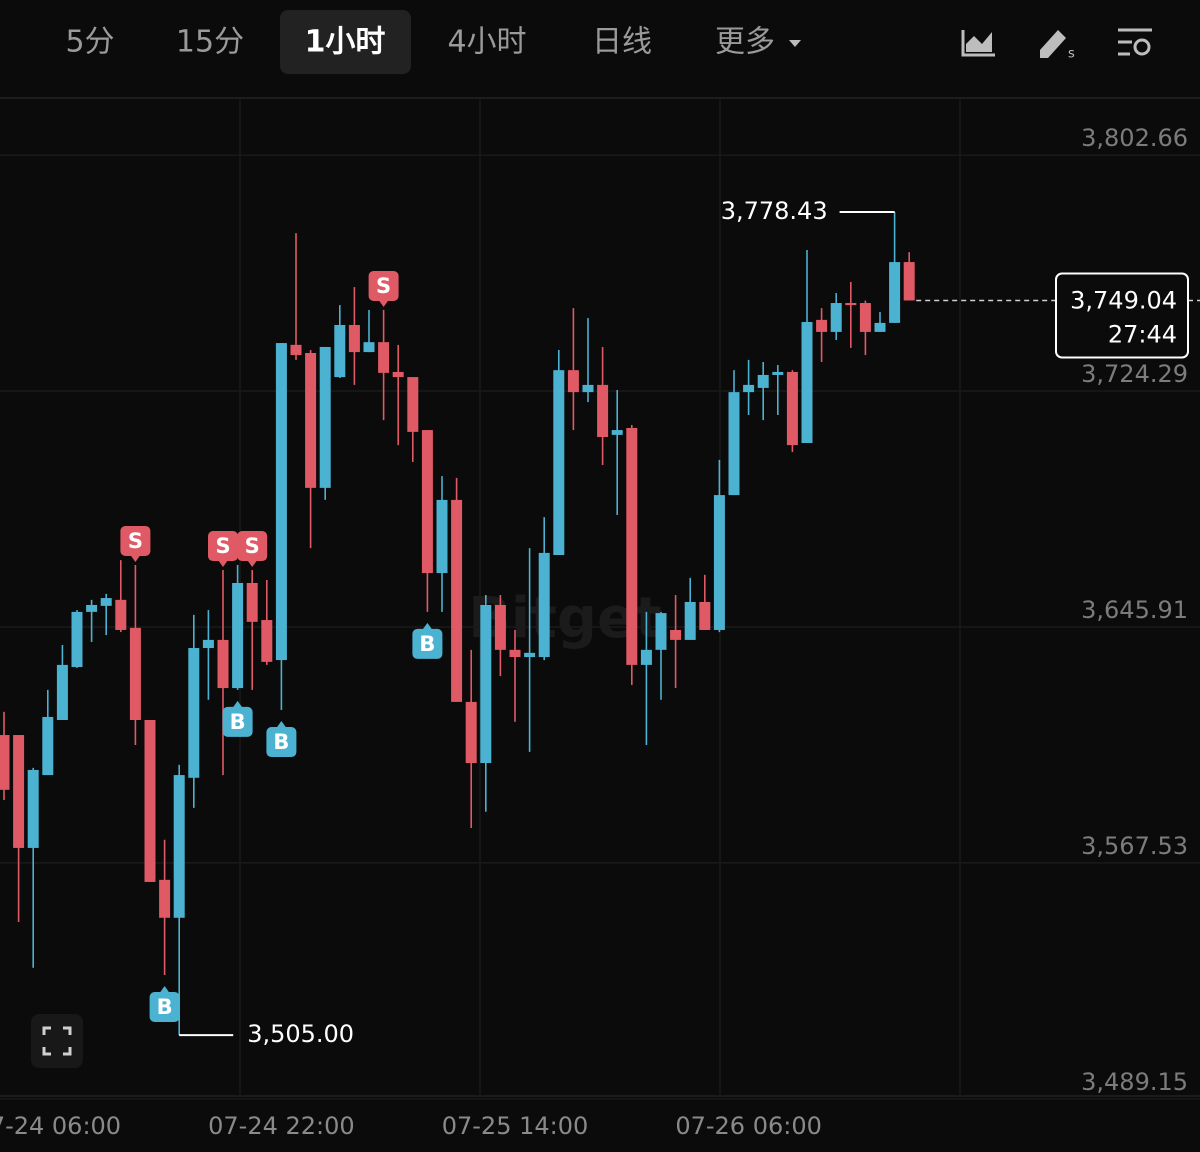 The image size is (1200, 1152). Describe the element at coordinates (978, 43) in the screenshot. I see `indicator-icon` at that location.